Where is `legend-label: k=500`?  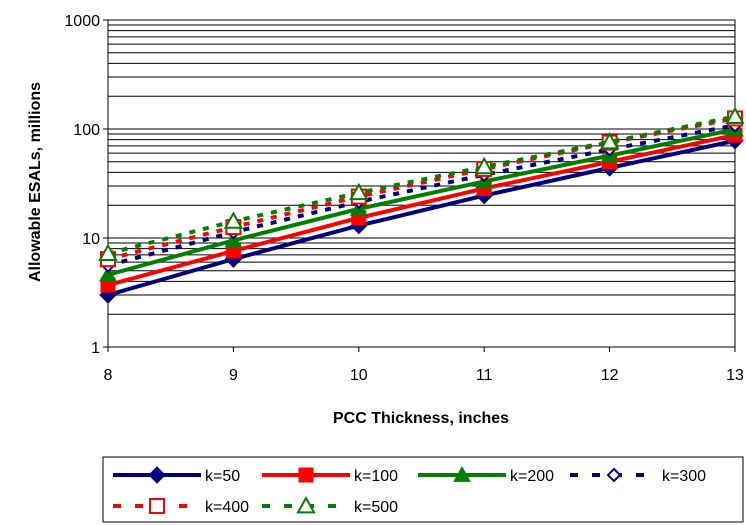
legend-label: k=500 is located at coordinates (376, 507).